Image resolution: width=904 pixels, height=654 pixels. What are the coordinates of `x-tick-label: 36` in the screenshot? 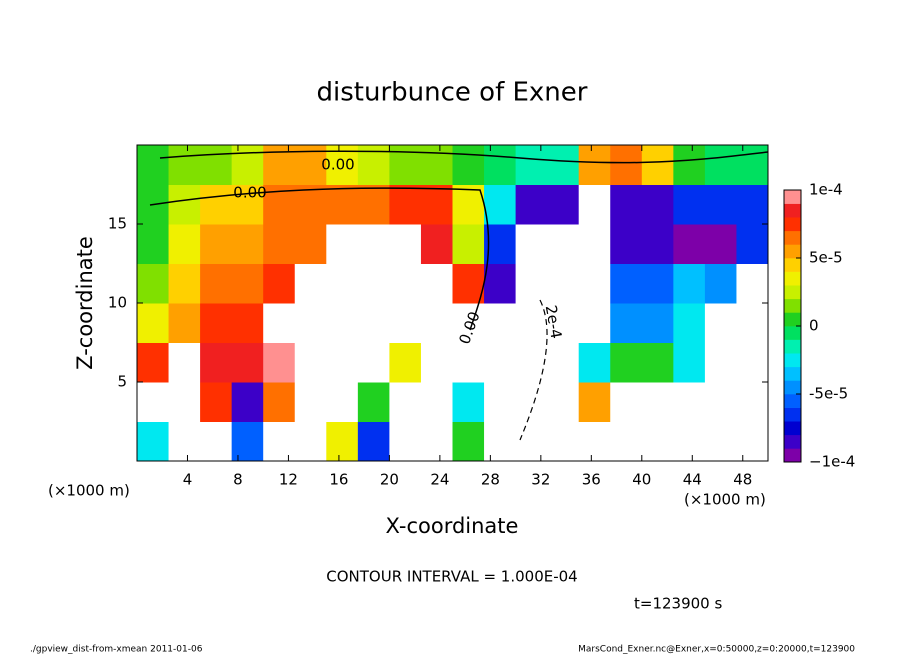 It's located at (591, 480).